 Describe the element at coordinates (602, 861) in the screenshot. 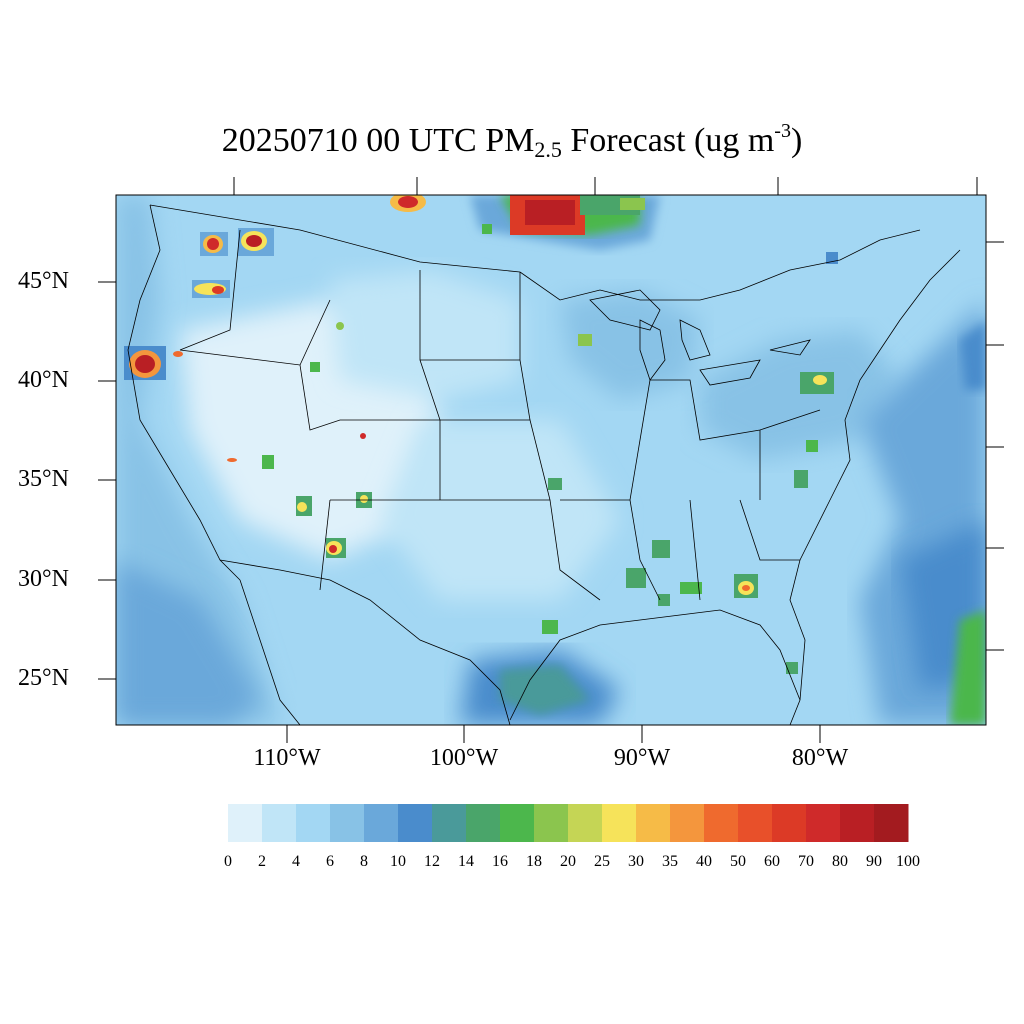

I see `colorbar-tick-label: 25` at that location.